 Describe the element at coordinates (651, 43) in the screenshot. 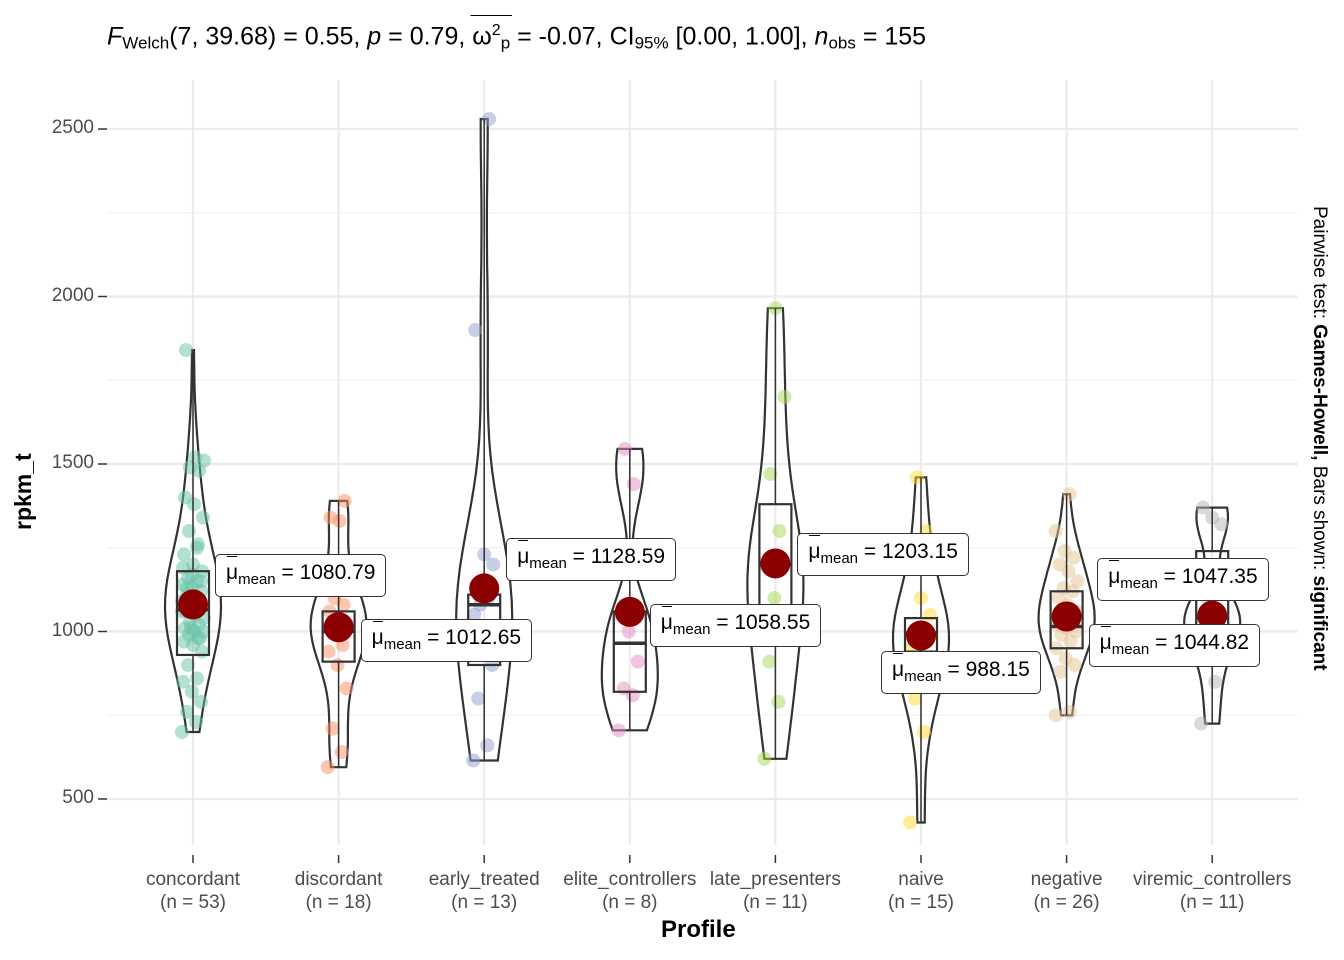

I see `ci-sub: 95%` at that location.